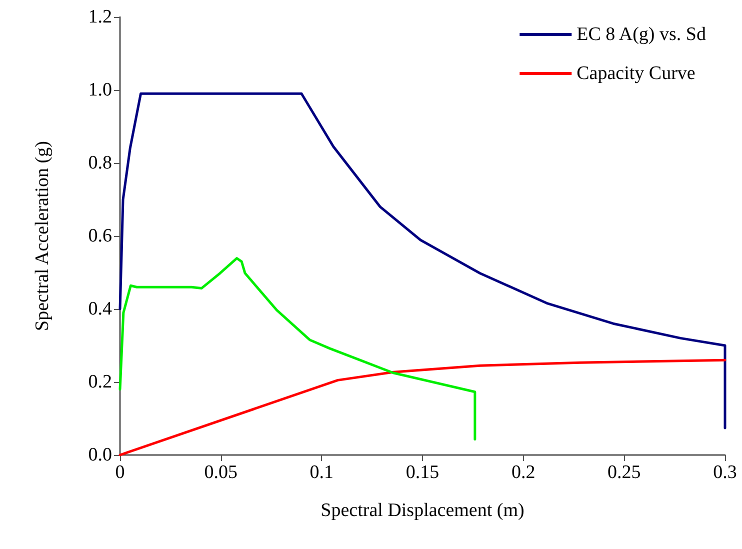 The image size is (742, 549). What do you see at coordinates (624, 472) in the screenshot?
I see `x-tick-label: 0.25` at bounding box center [624, 472].